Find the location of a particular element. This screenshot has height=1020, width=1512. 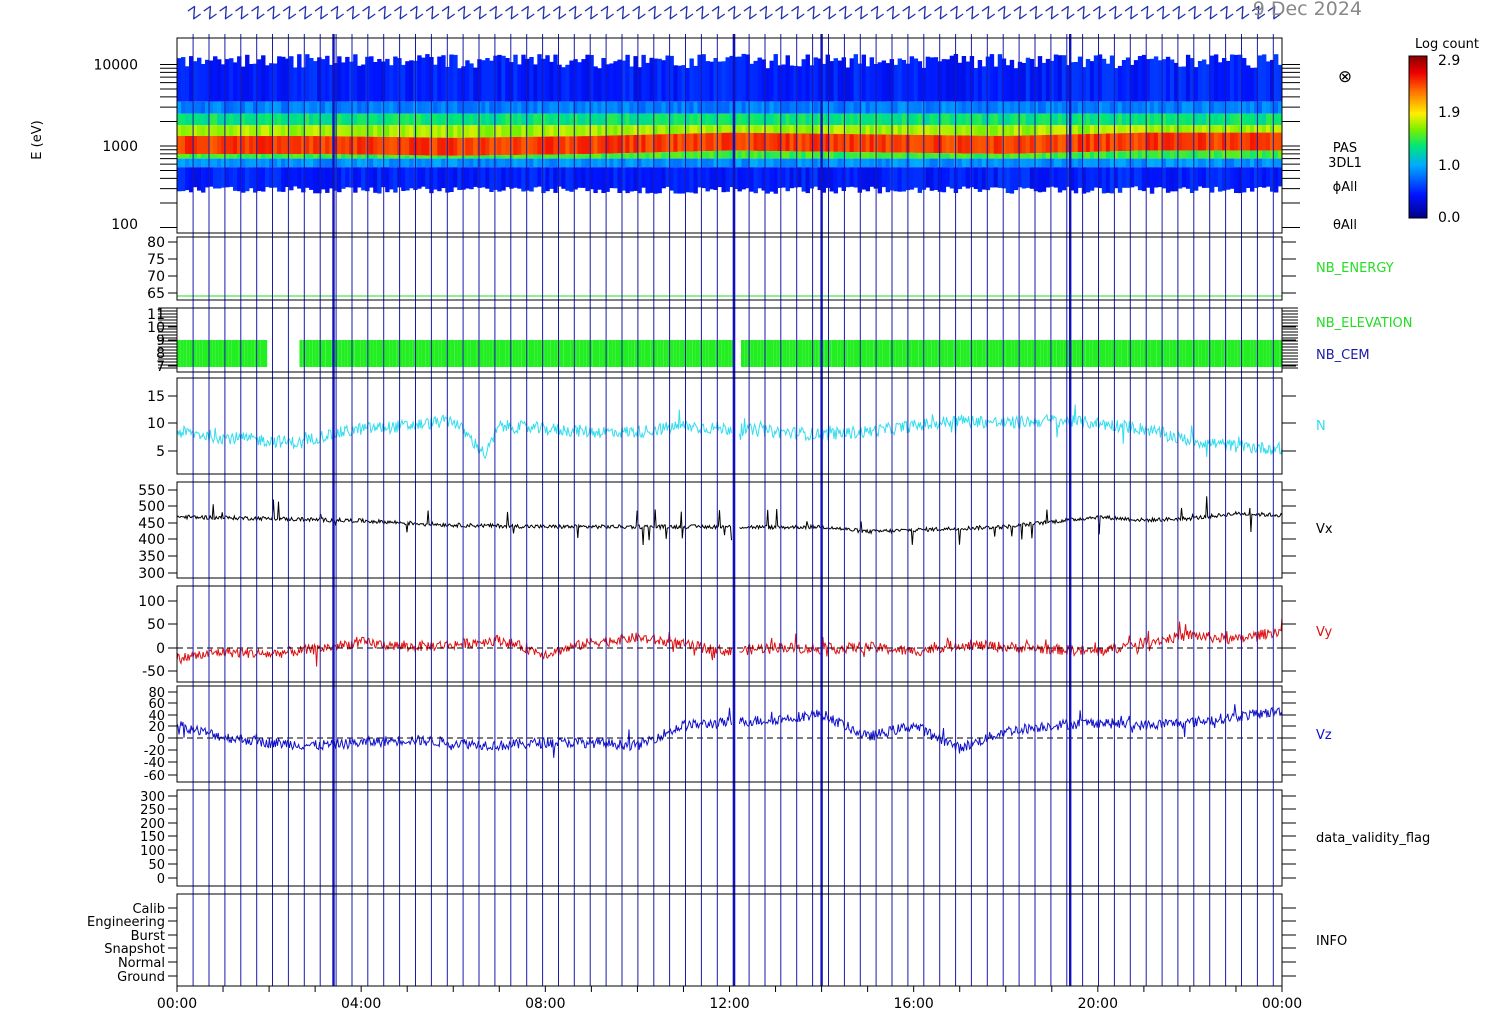

y-tick-label: Calib is located at coordinates (148, 909).